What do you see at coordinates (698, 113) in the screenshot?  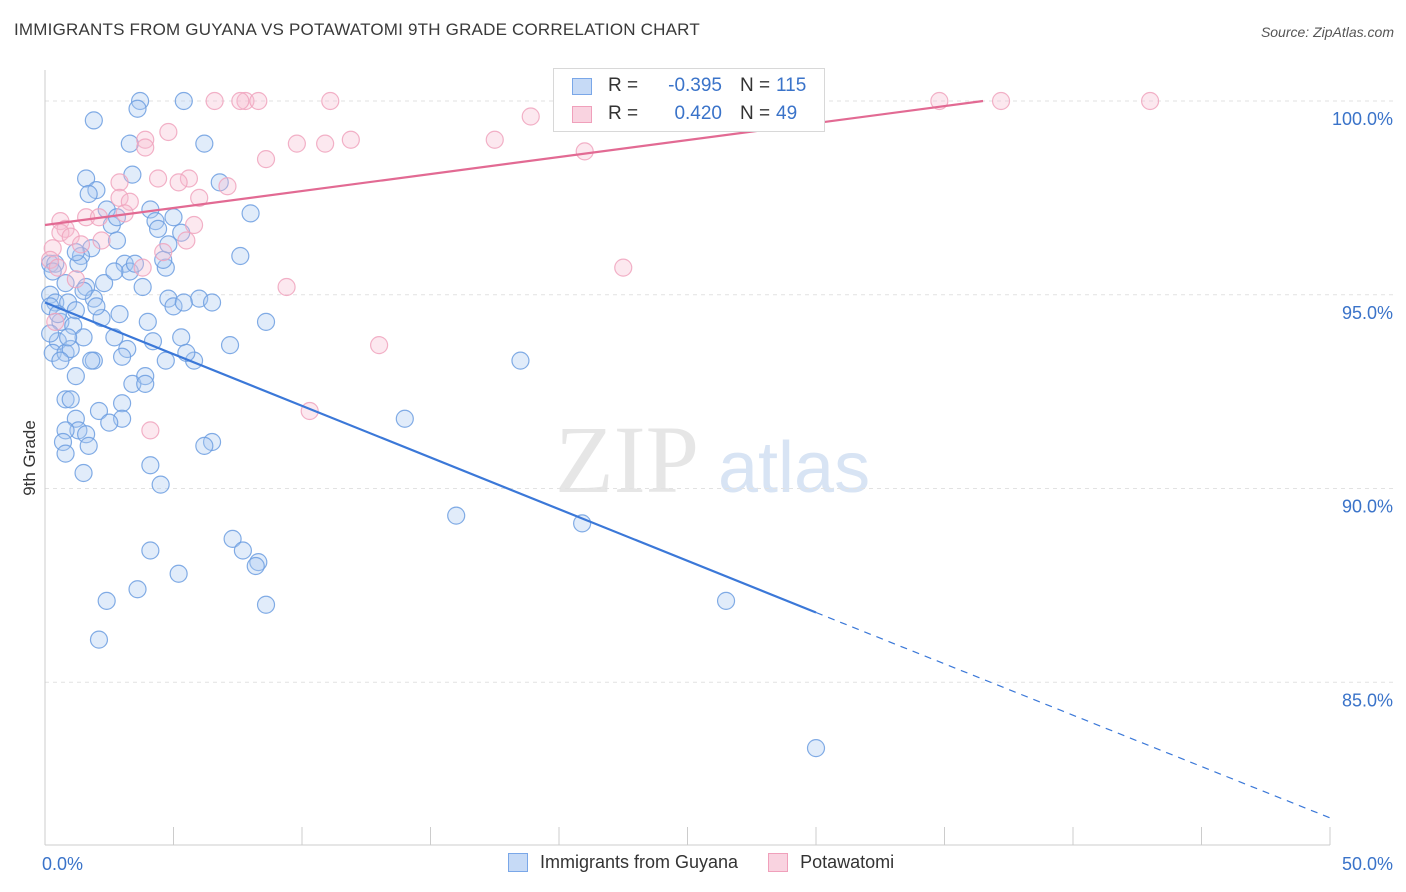 I see `legend-r-value: 0.420` at bounding box center [698, 113].